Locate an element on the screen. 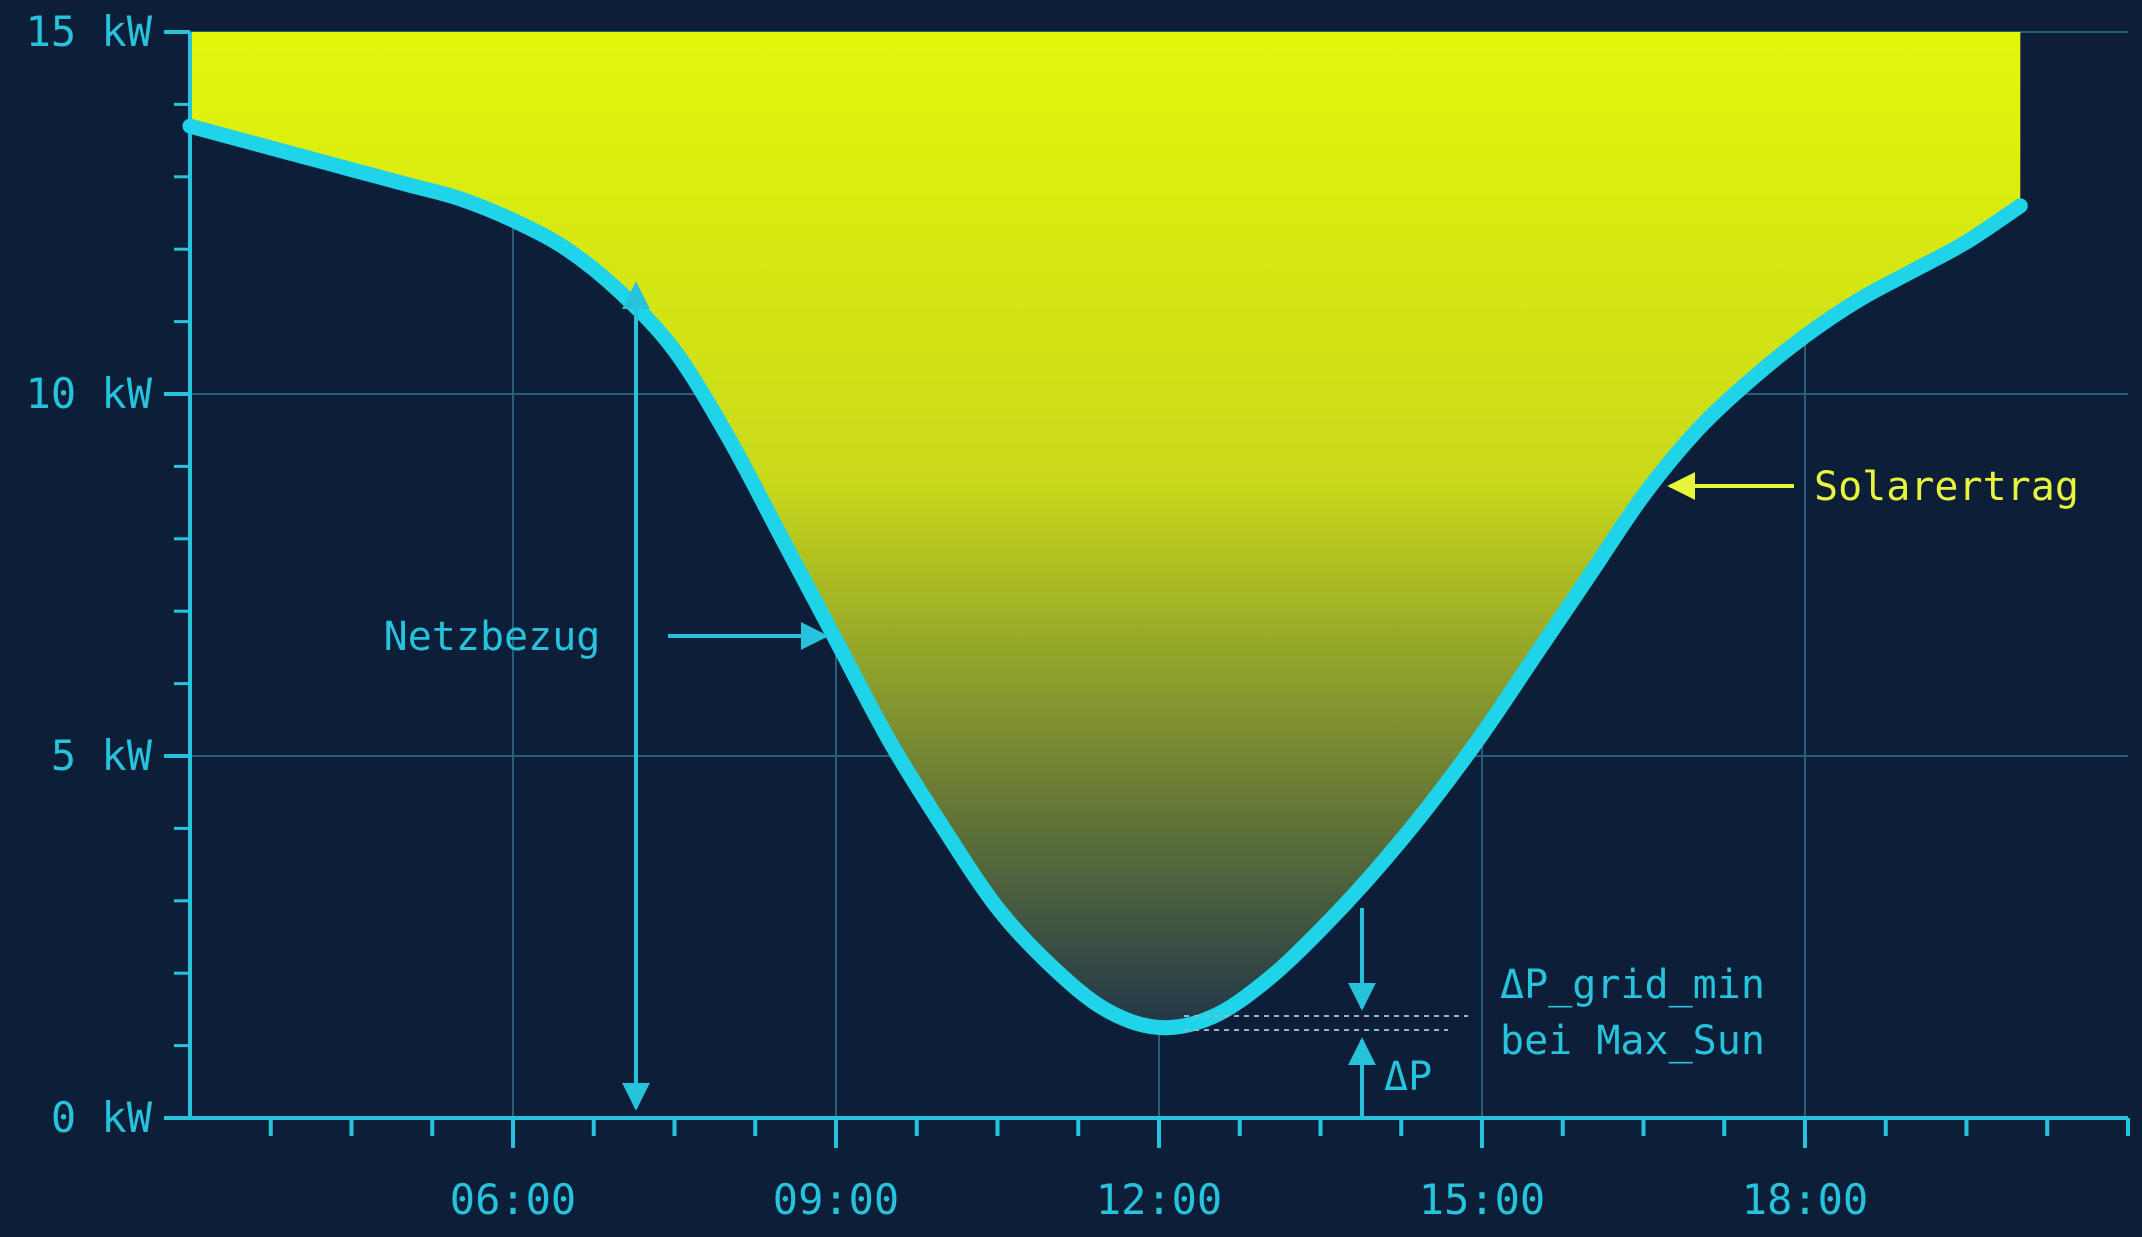 This screenshot has height=1237, width=2142. x-tick-label: 06:00 is located at coordinates (513, 1199).